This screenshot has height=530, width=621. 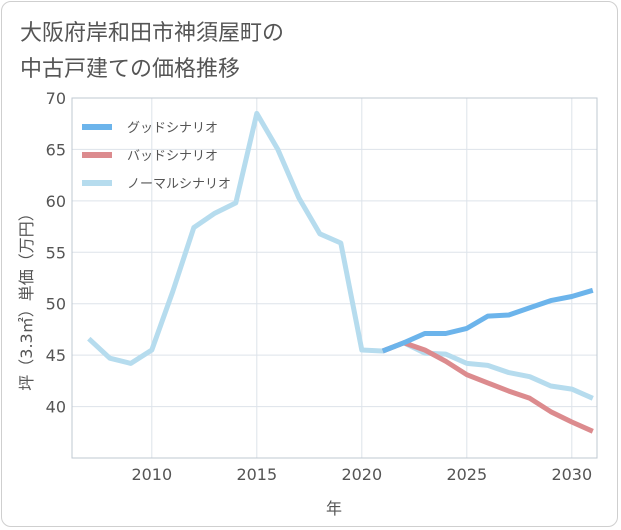 What do you see at coordinates (152, 51) in the screenshot?
I see `chart-title: 大阪府岸和田市神須屋町の 中古戸建ての価格推移` at bounding box center [152, 51].